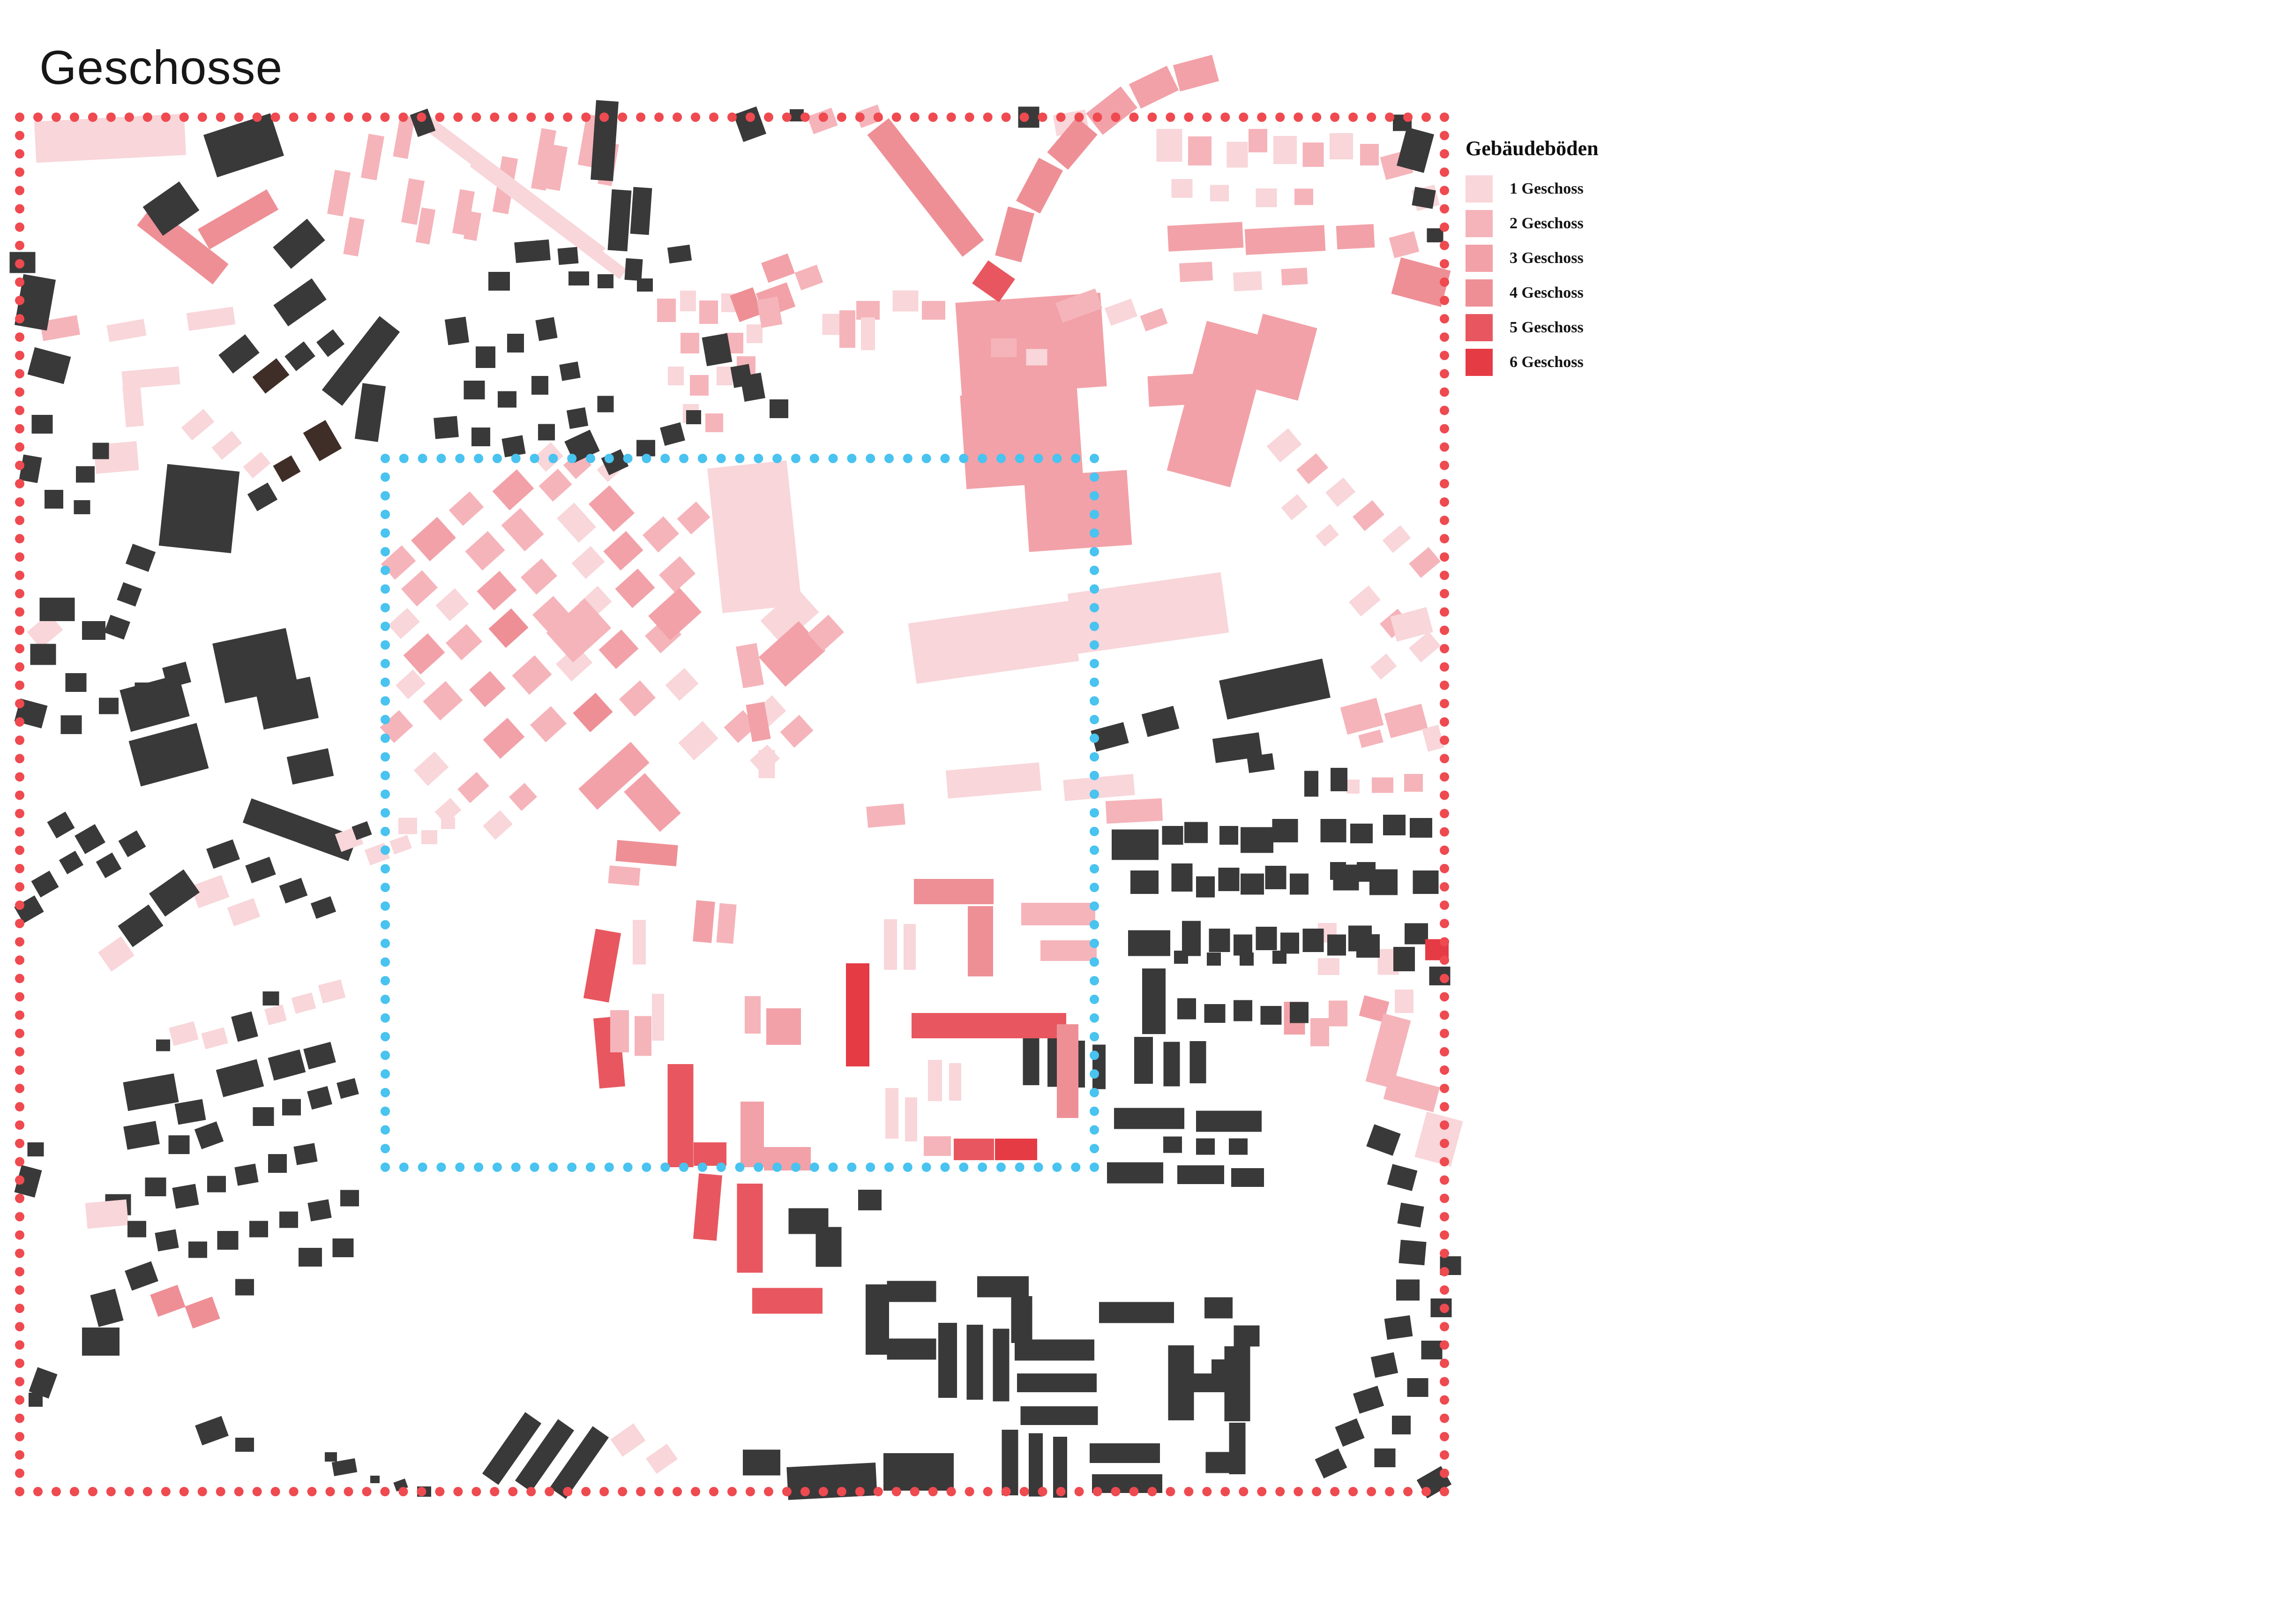 The image size is (2296, 1613). I want to click on legend-item: 3 Geschoss, so click(1597, 258).